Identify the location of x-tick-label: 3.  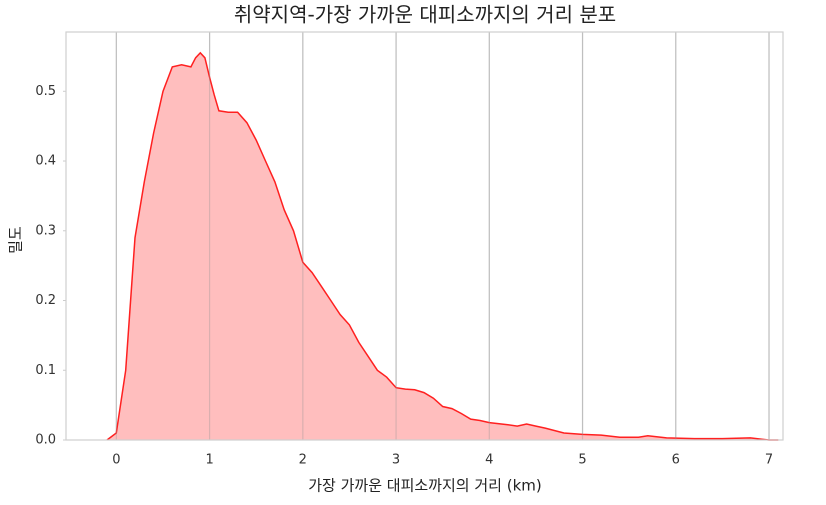
(396, 460).